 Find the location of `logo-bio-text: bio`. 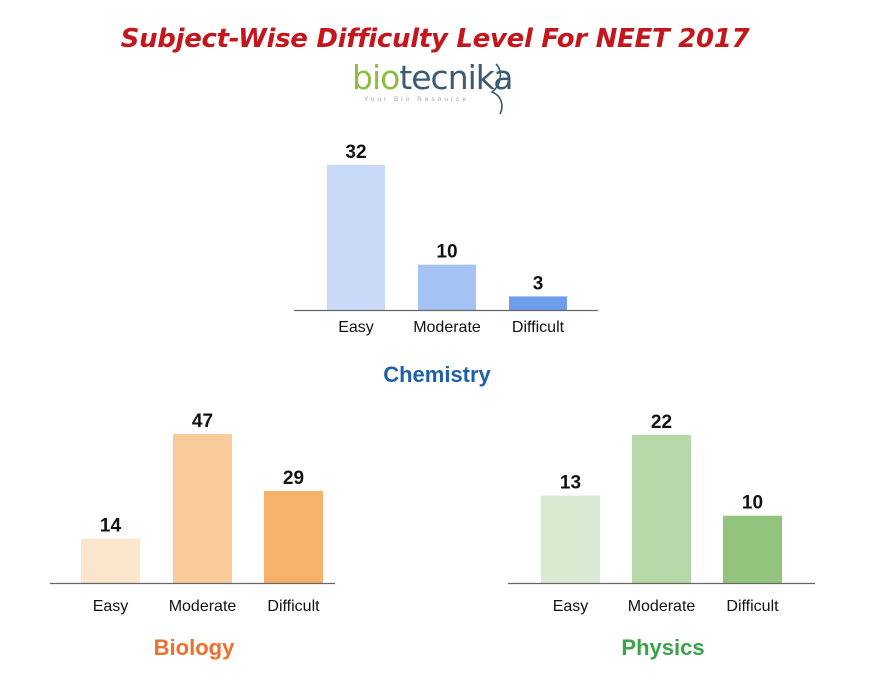

logo-bio-text: bio is located at coordinates (376, 77).